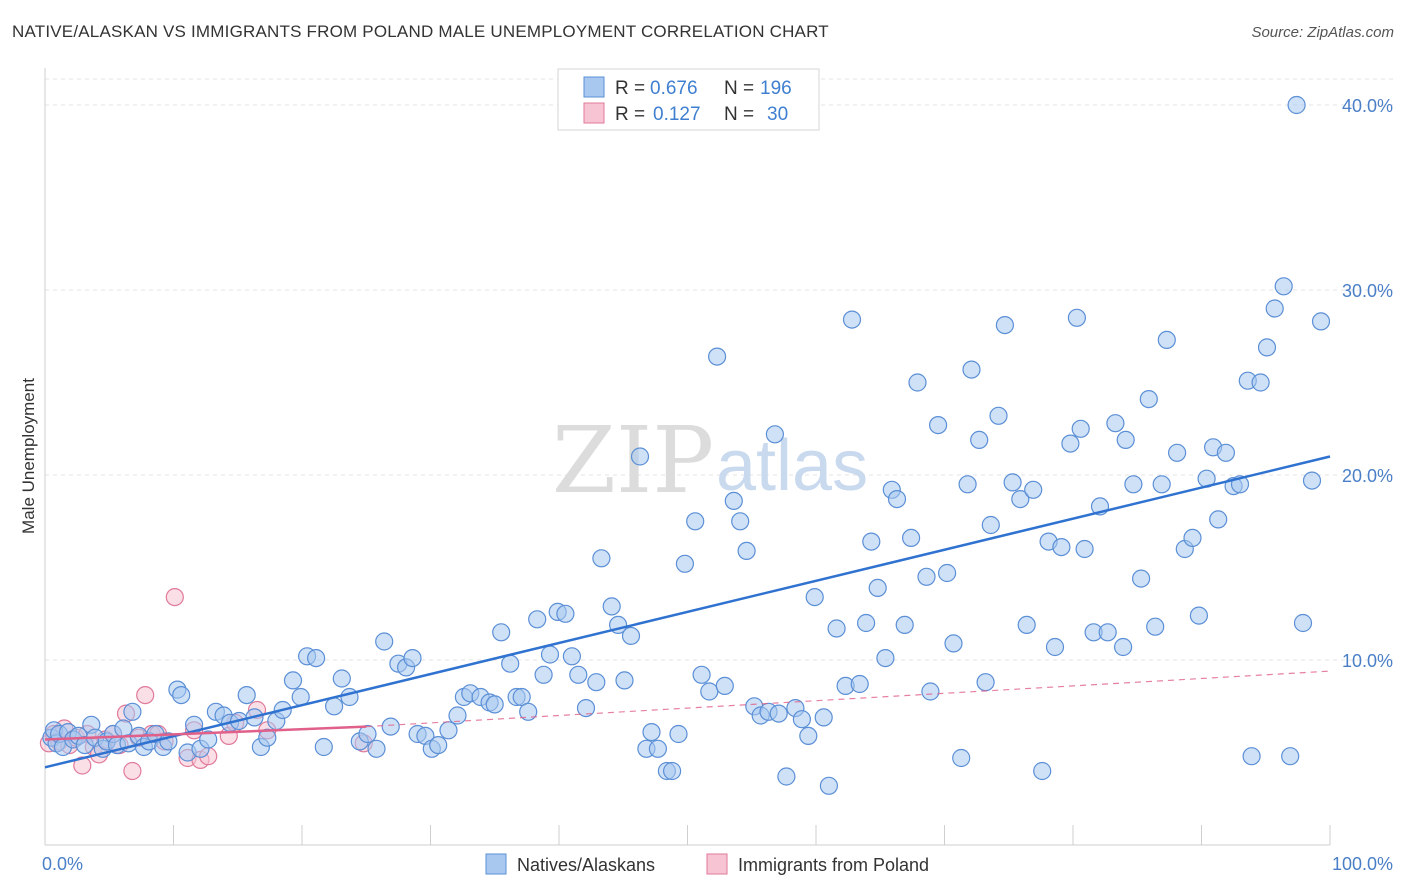 This screenshot has width=1406, height=892. What do you see at coordinates (630, 114) in the screenshot?
I see `legend-r-label-2: R =` at bounding box center [630, 114].